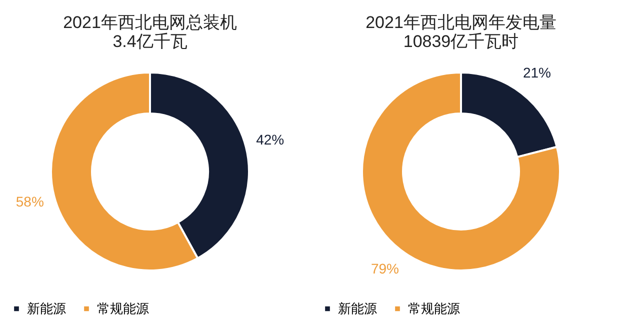 The height and width of the screenshot is (326, 622). Describe the element at coordinates (537, 72) in the screenshot. I see `data-label: 21%` at that location.